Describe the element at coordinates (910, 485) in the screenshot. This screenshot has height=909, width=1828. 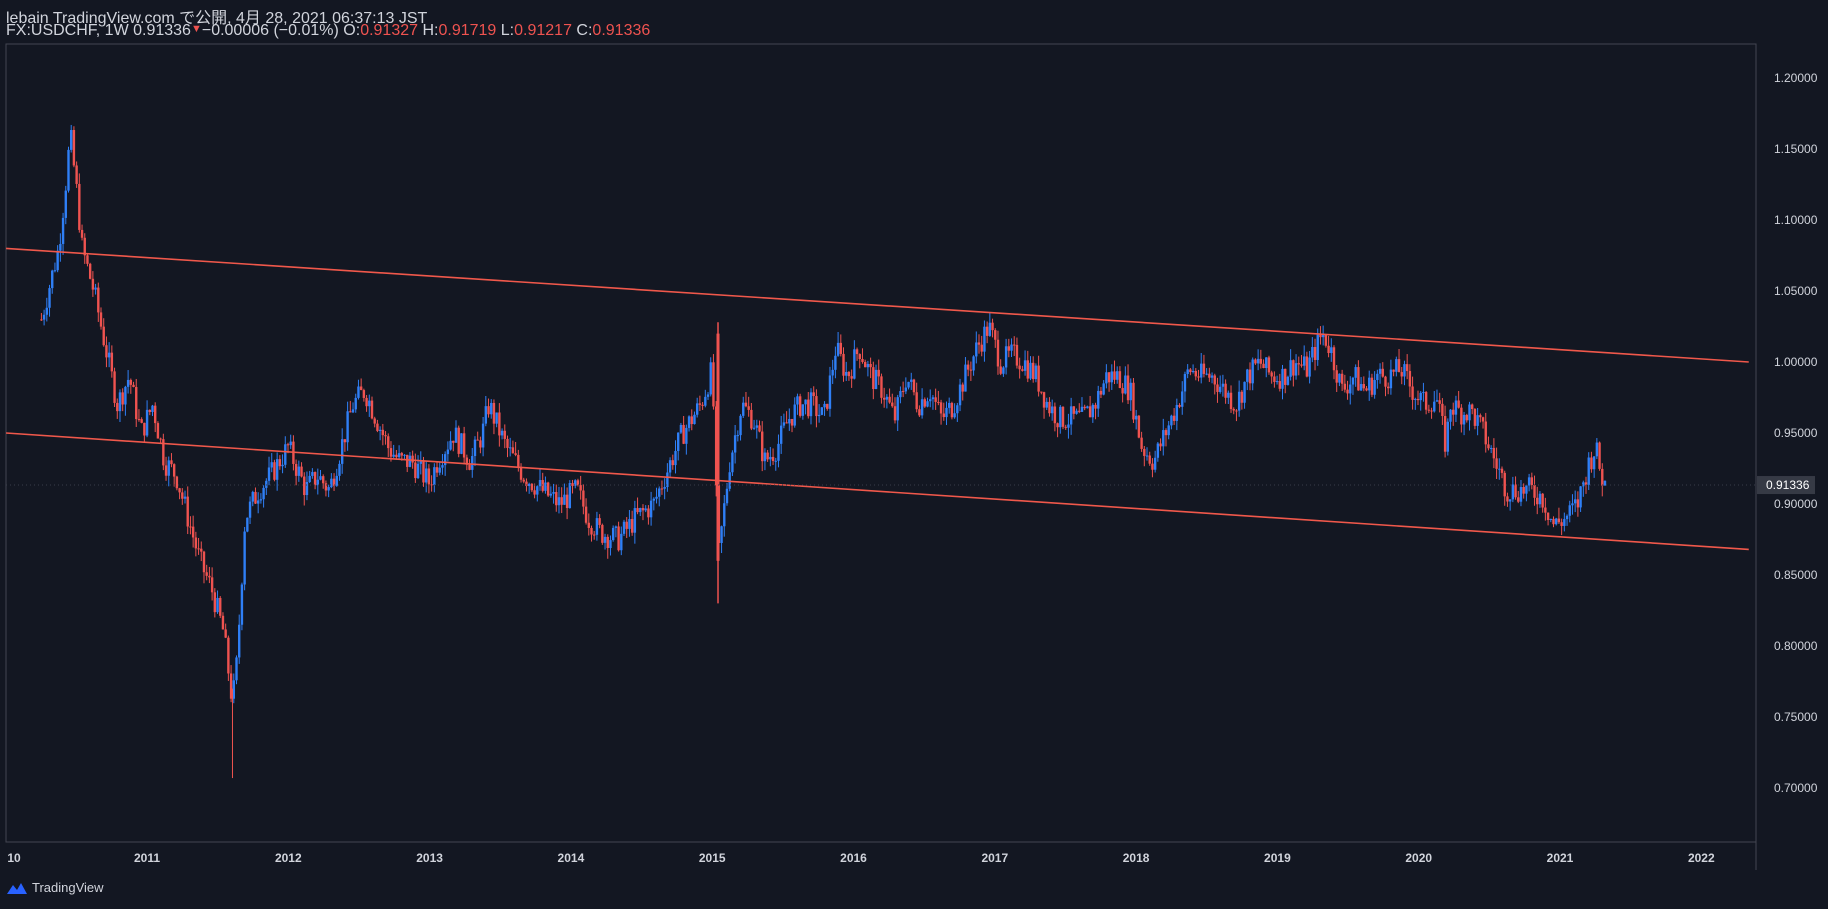
I see `last-price-marker: 0.91336` at that location.